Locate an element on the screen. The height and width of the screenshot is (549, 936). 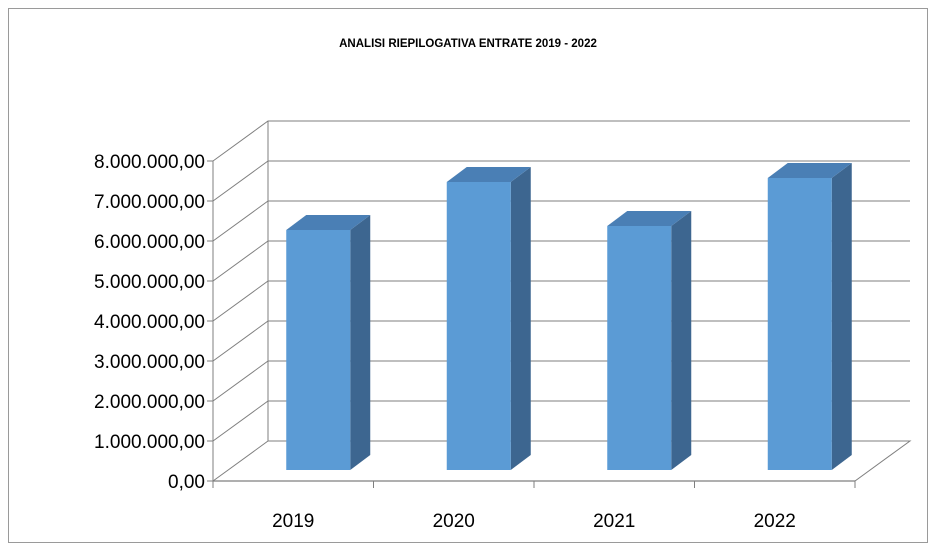
y-tick-label: 1.000.000,00 is located at coordinates (149, 442).